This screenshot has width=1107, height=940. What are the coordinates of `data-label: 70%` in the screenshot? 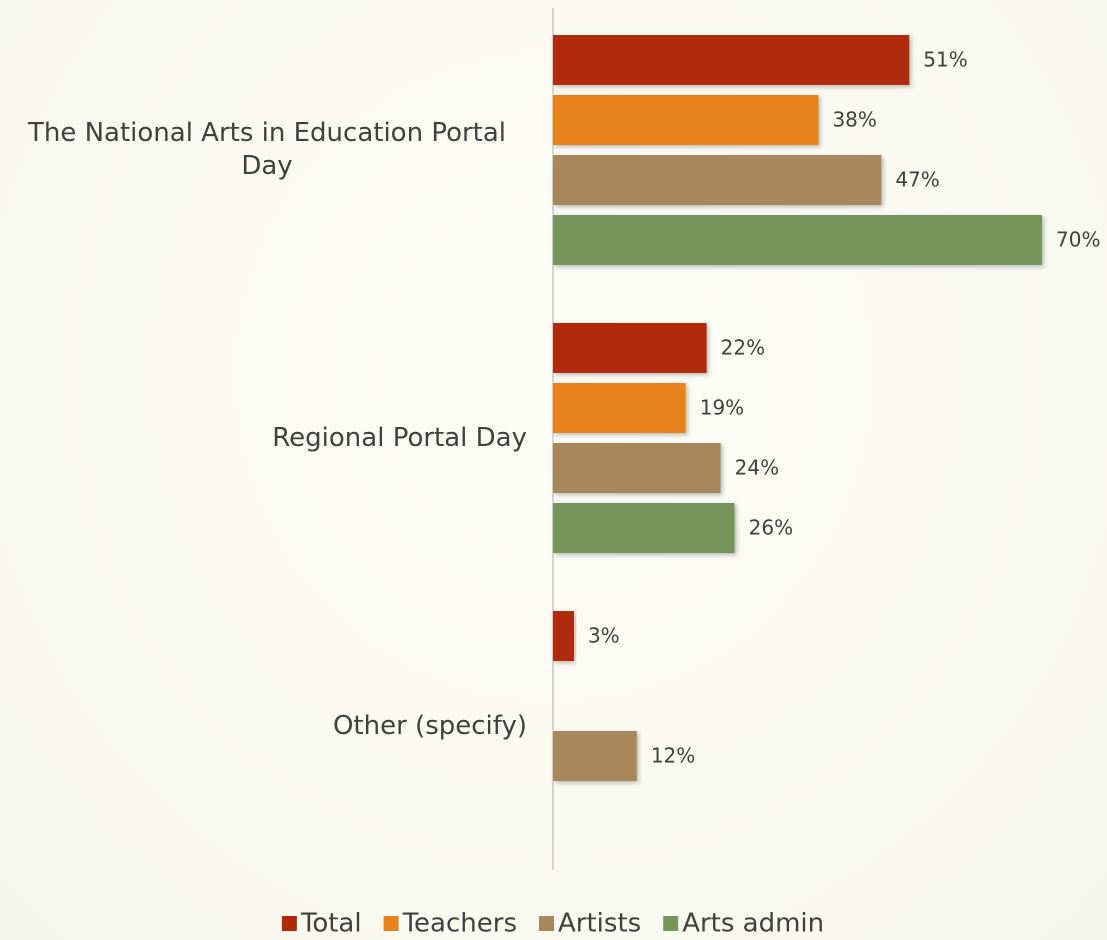 It's located at (1078, 240).